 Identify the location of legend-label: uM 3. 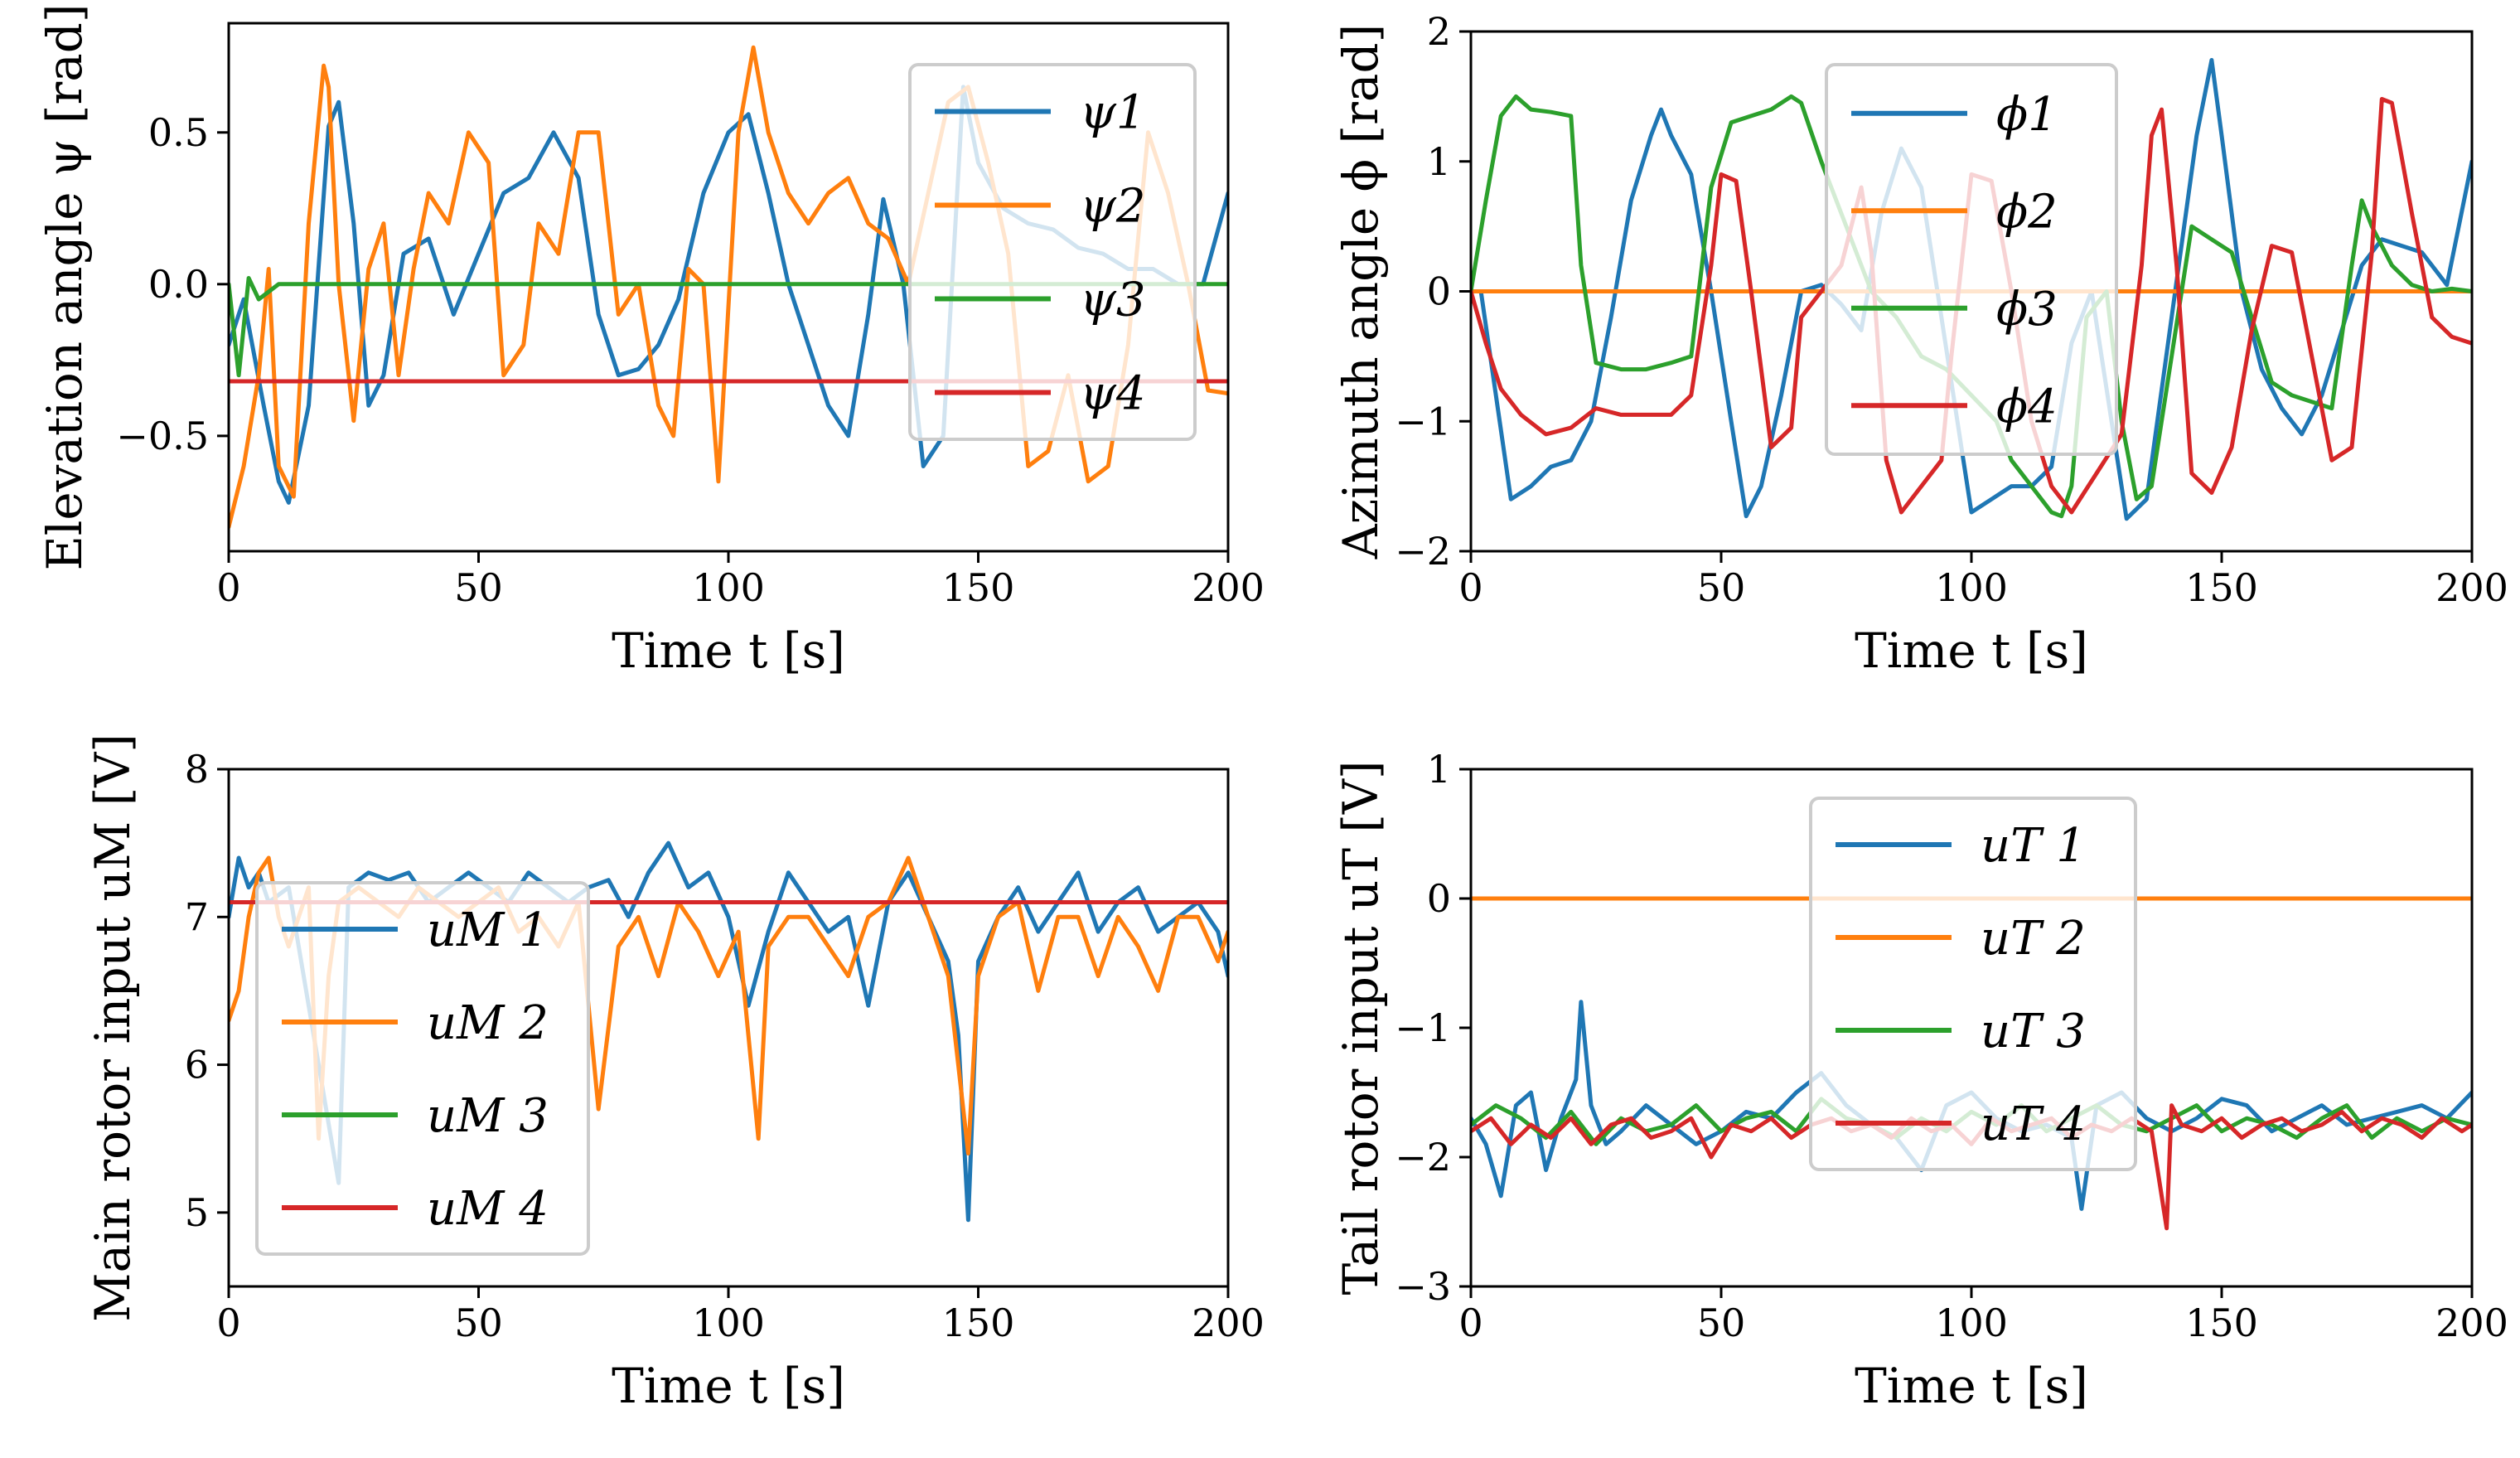
(488, 1116).